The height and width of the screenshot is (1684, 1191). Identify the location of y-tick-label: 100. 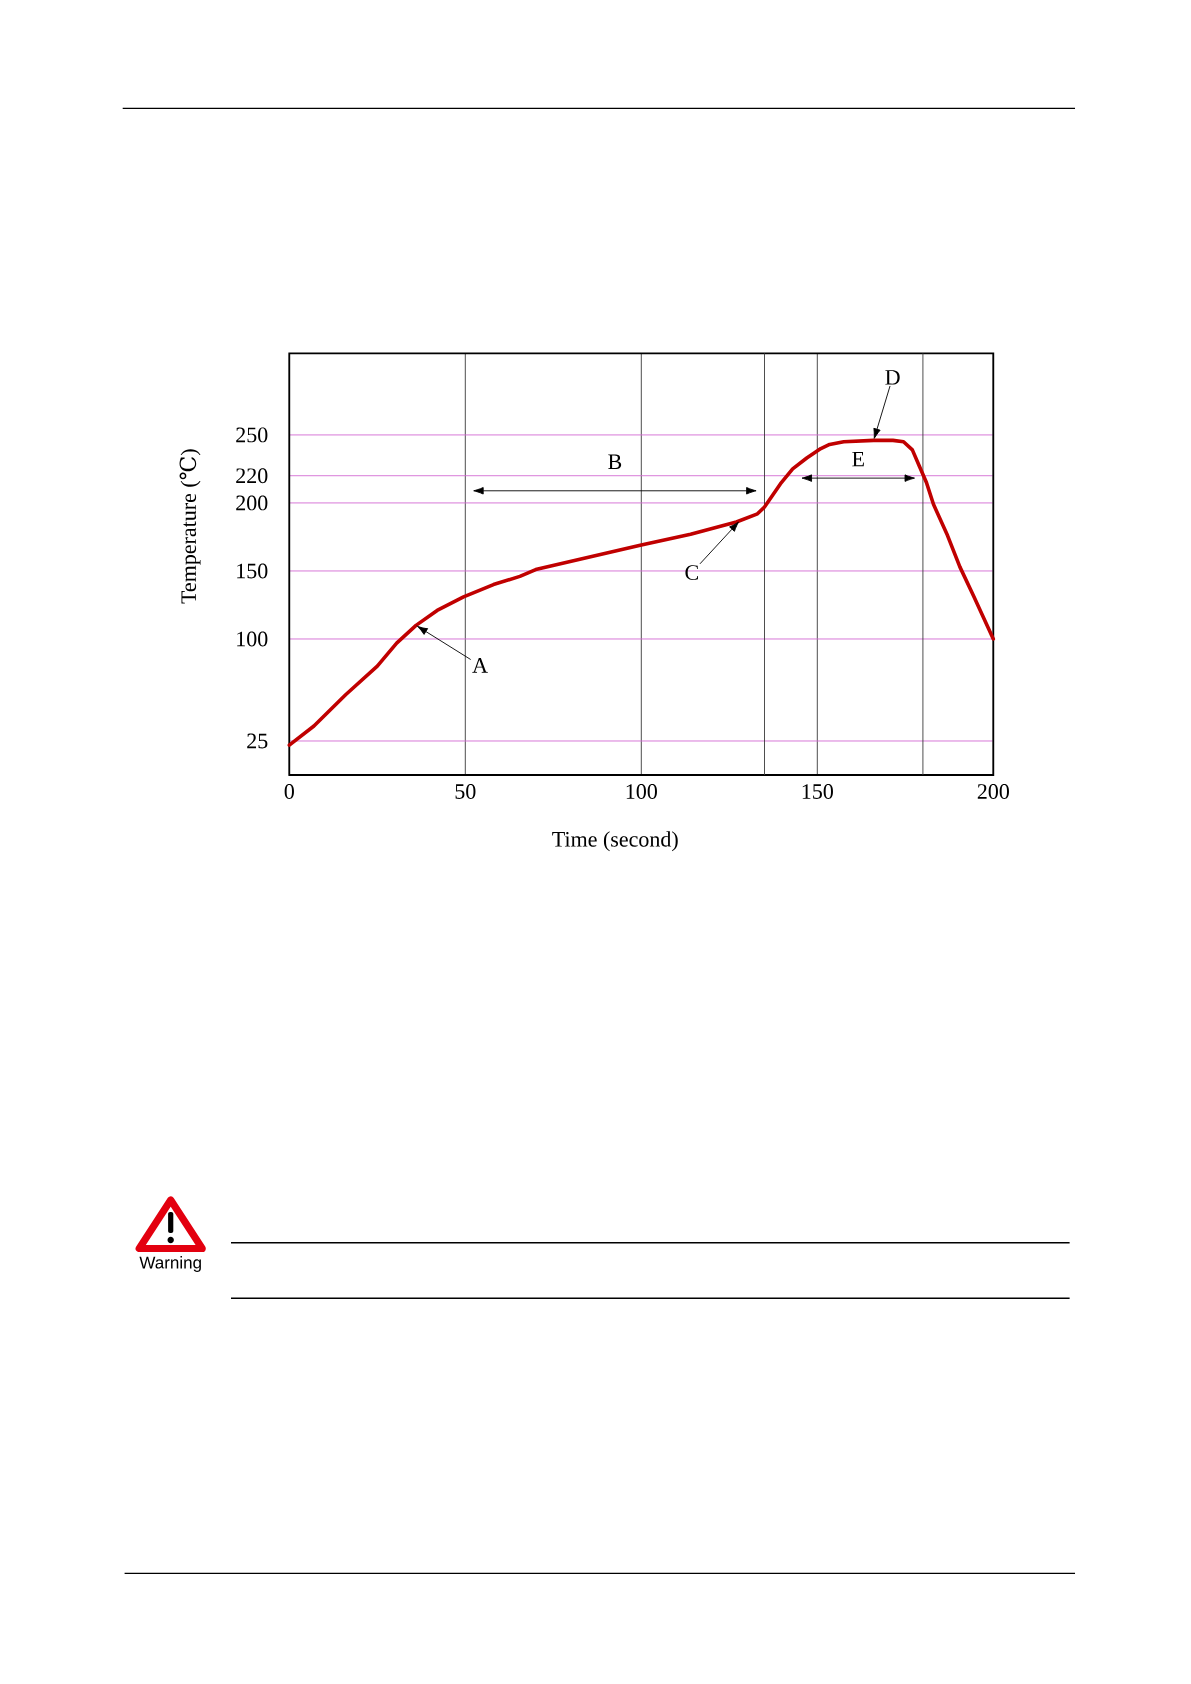
(252, 639).